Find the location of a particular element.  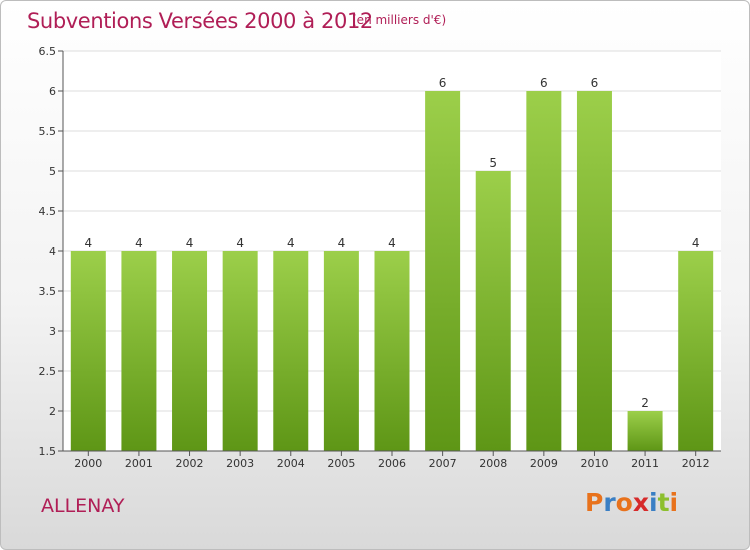

data-label: 2 is located at coordinates (645, 403).